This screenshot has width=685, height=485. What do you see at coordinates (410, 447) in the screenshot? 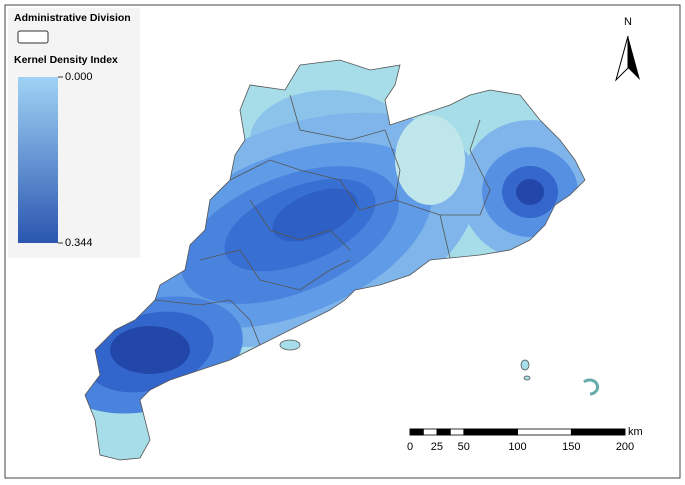
I see `scale-label: 0` at bounding box center [410, 447].